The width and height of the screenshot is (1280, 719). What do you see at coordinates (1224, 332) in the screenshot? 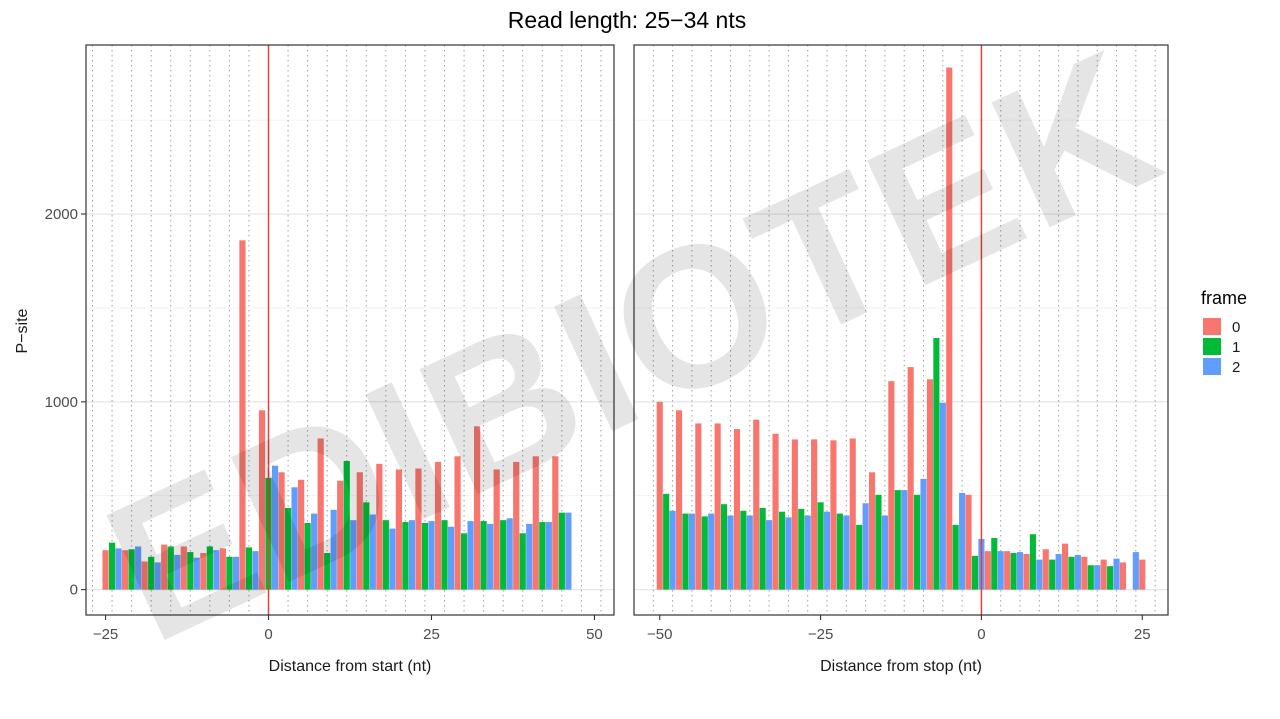
I see `legend: frame 0 1 2` at bounding box center [1224, 332].